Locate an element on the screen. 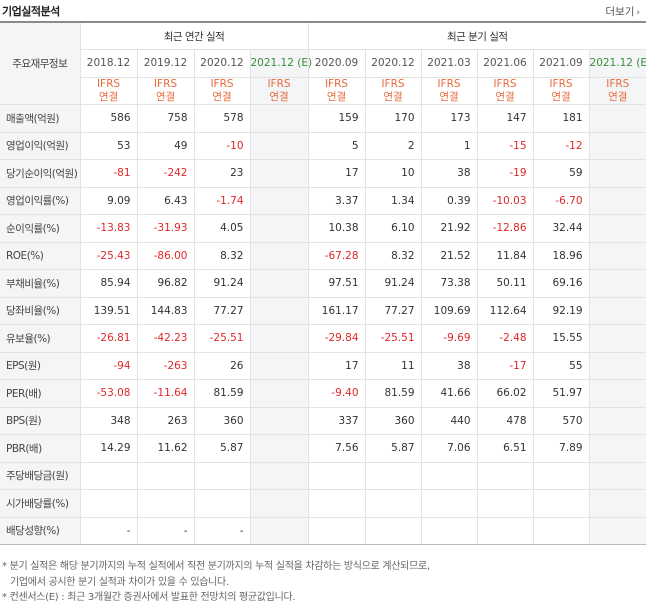 The image size is (646, 607). row-label: 배당성향(%) is located at coordinates (40, 530).